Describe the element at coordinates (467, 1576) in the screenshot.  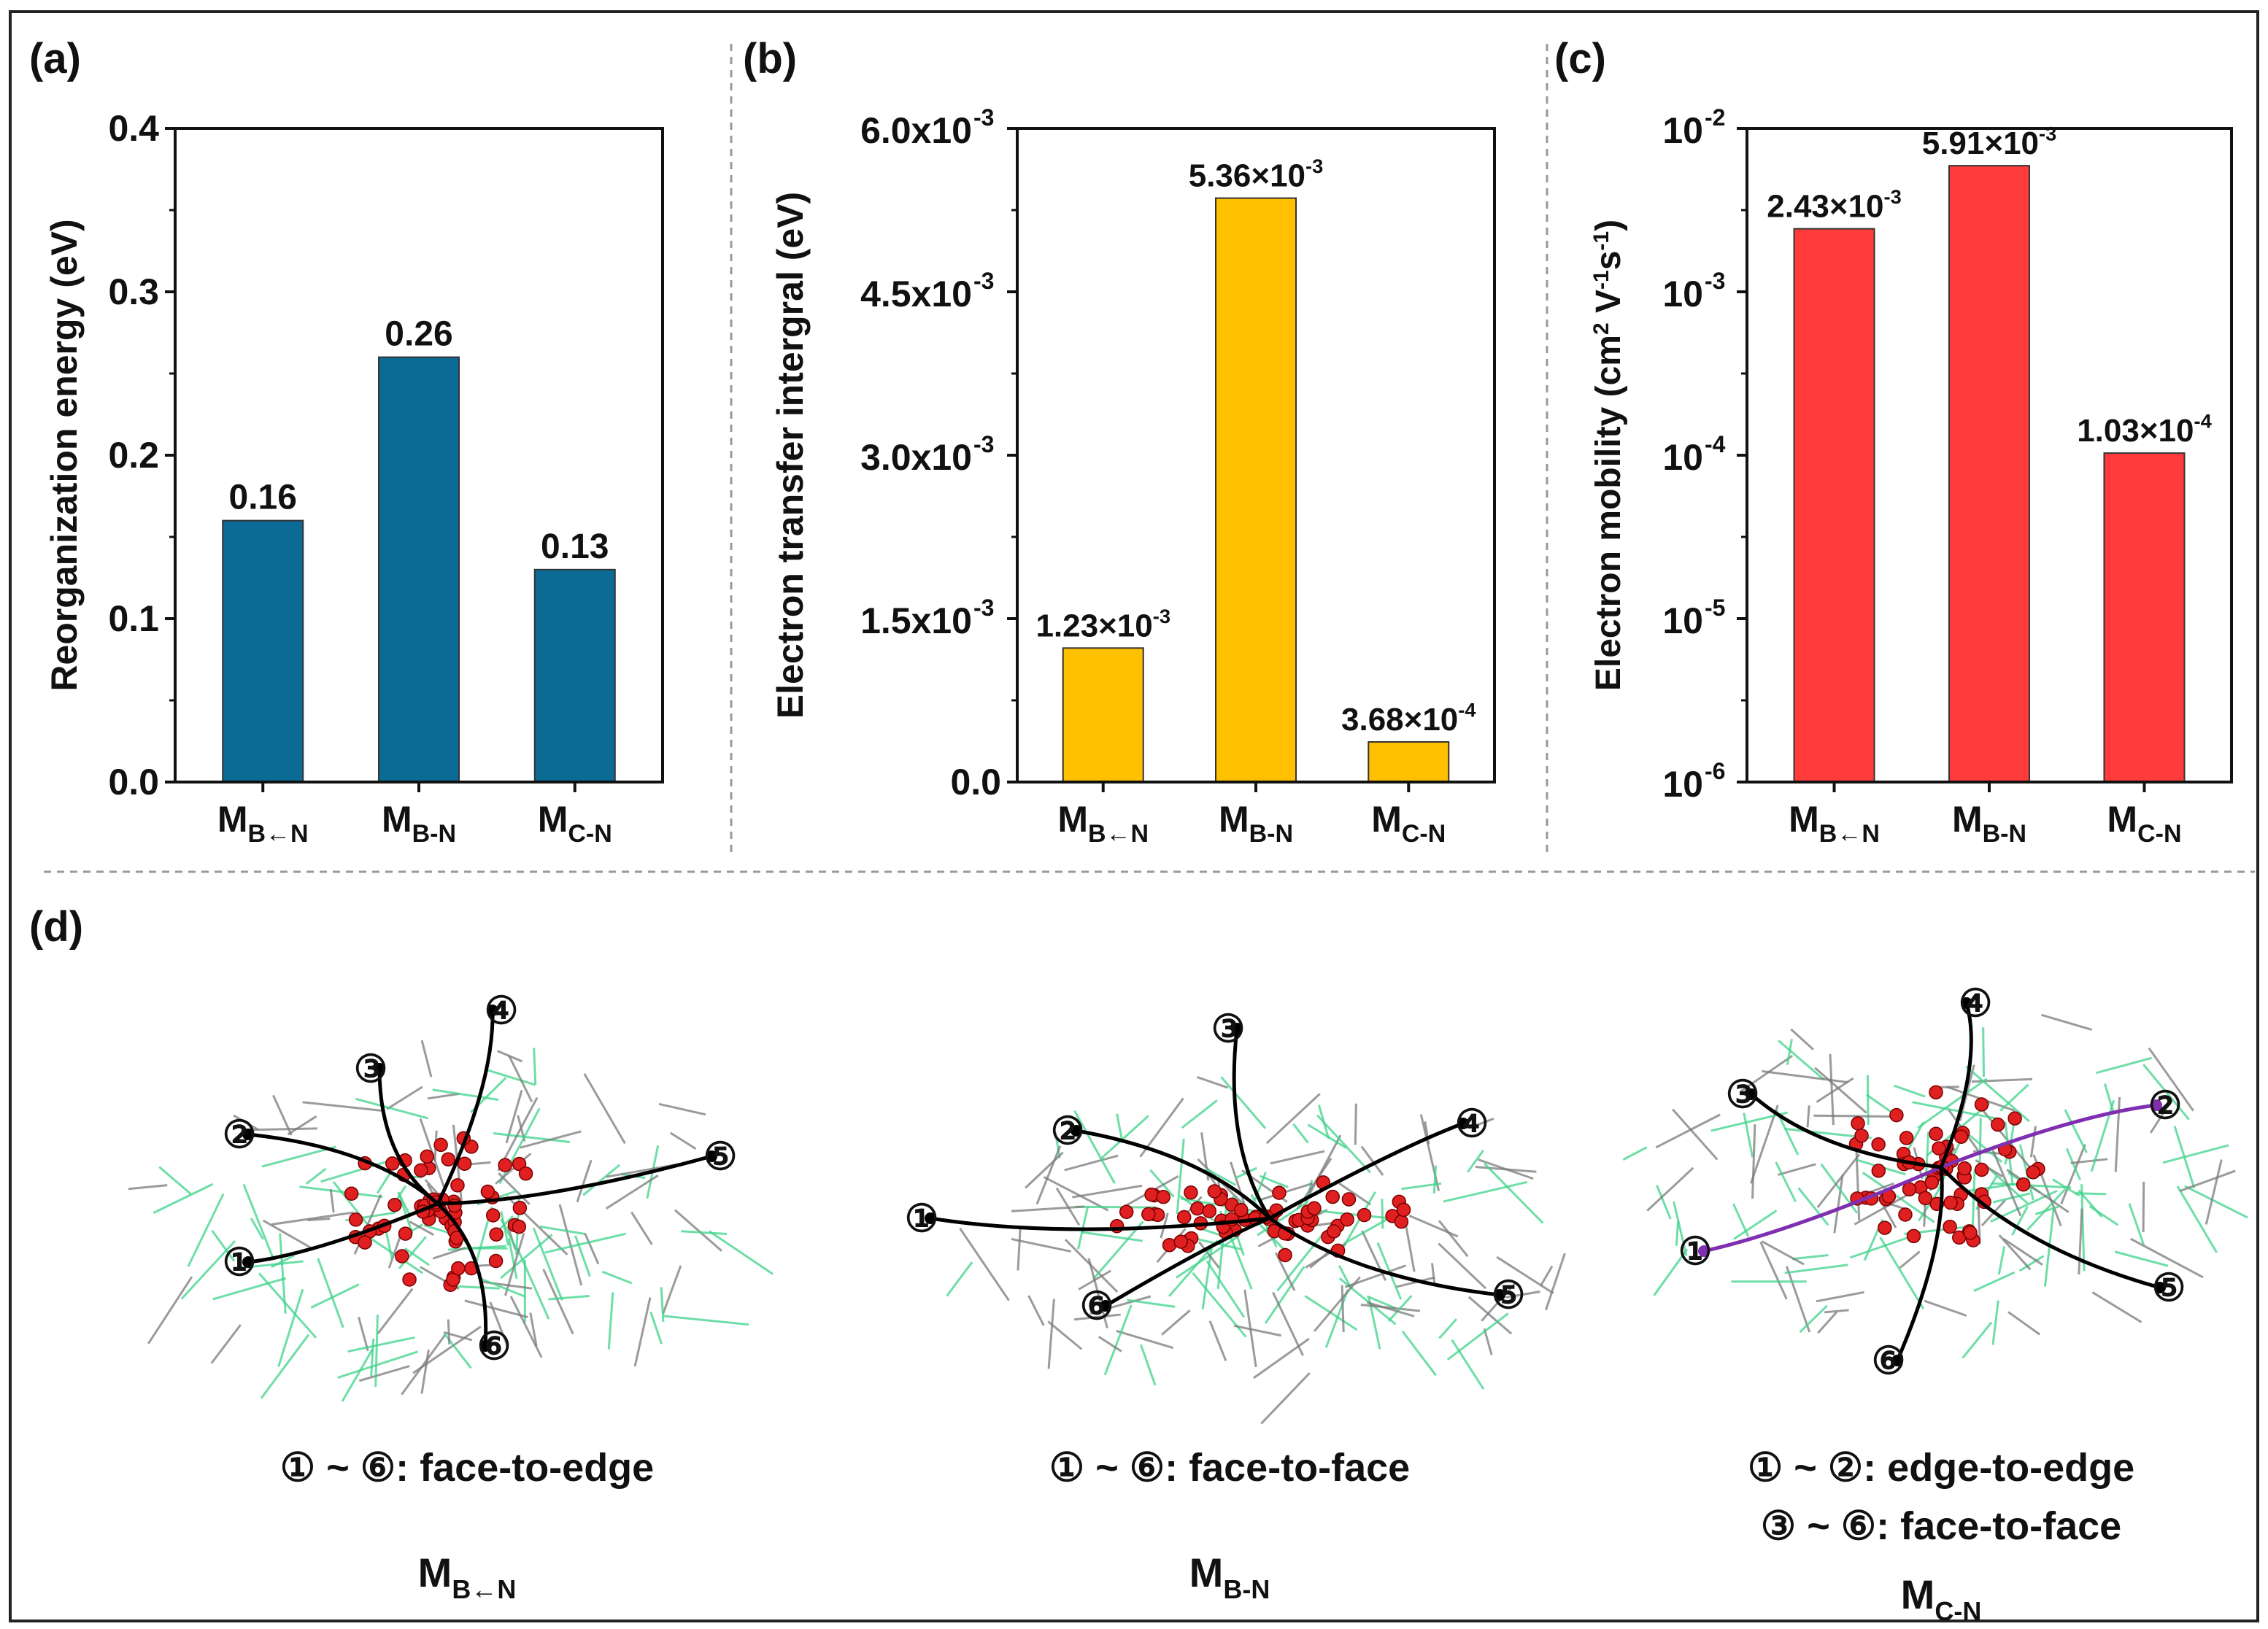
I see `structure-name: MB←N` at that location.